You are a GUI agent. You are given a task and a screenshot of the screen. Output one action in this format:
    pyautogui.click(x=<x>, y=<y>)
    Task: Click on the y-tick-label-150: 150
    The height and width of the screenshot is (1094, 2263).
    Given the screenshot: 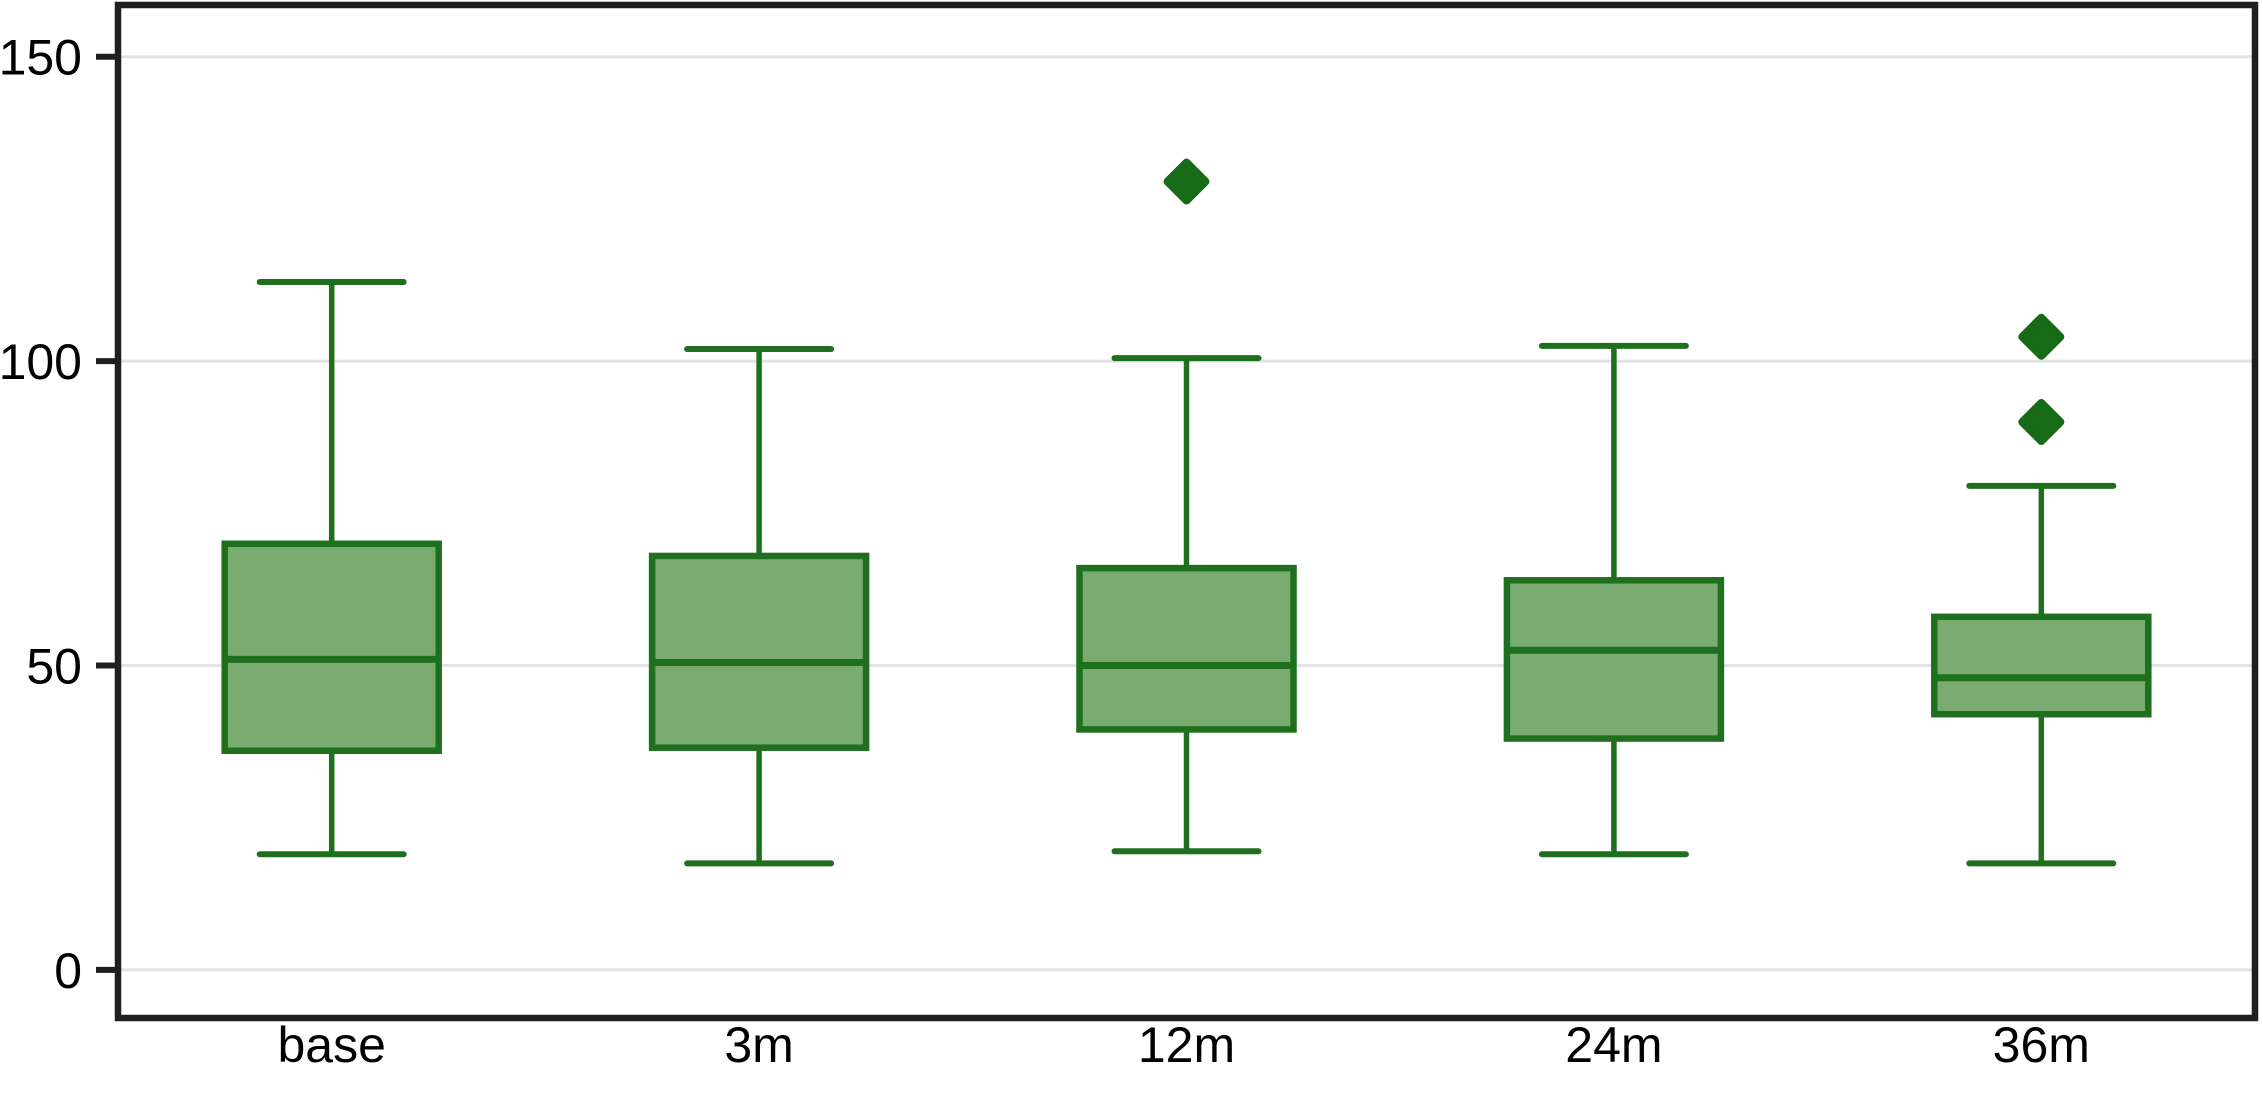 What is the action you would take?
    pyautogui.click(x=41, y=58)
    